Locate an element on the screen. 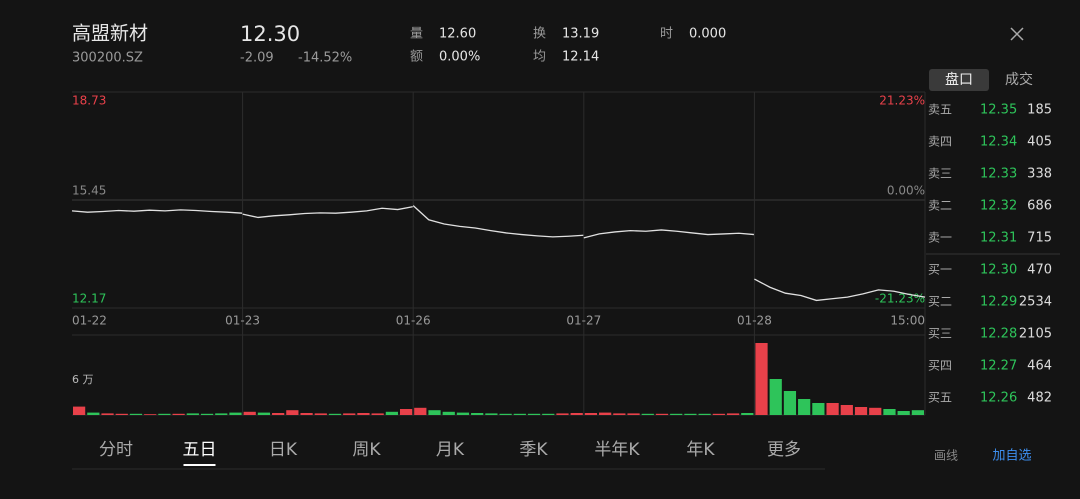 The height and width of the screenshot is (499, 1080). period-tab: 季K is located at coordinates (533, 450).